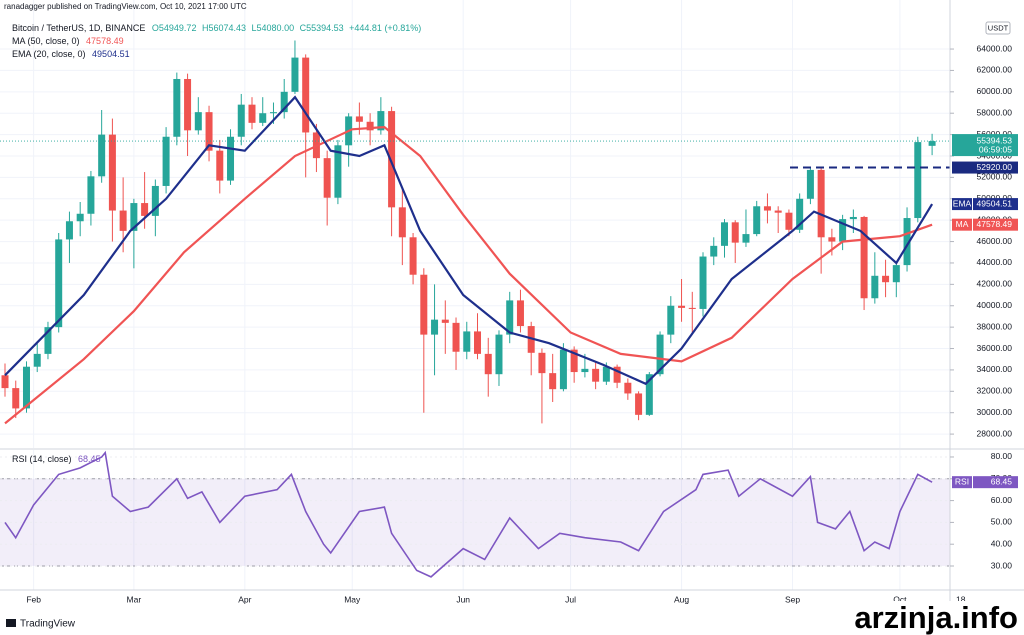  What do you see at coordinates (995, 369) in the screenshot?
I see `y-tick-label: 34000.00` at bounding box center [995, 369].